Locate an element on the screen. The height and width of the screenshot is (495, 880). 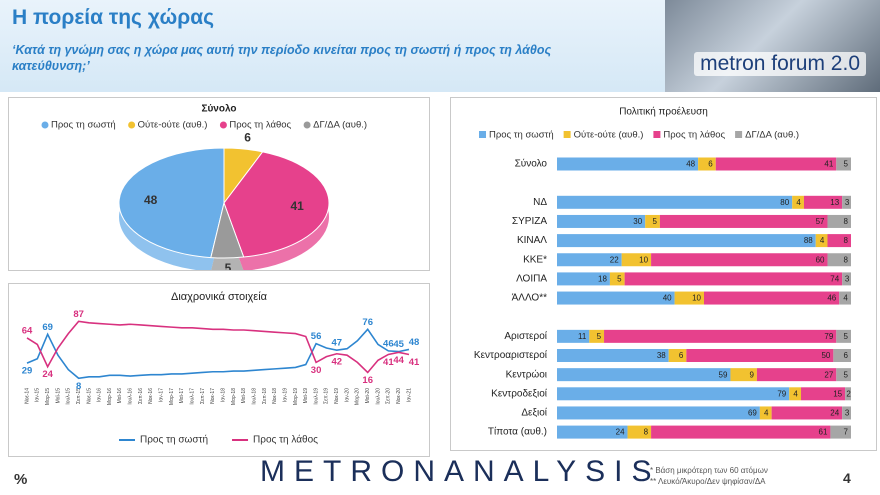
data-label: 3 is located at coordinates (847, 413).